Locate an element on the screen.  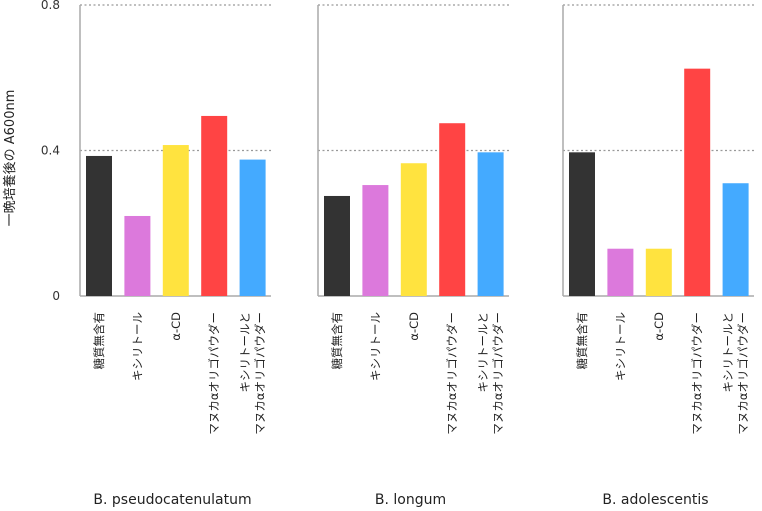
y-tick-label: 0 is located at coordinates (56, 296).